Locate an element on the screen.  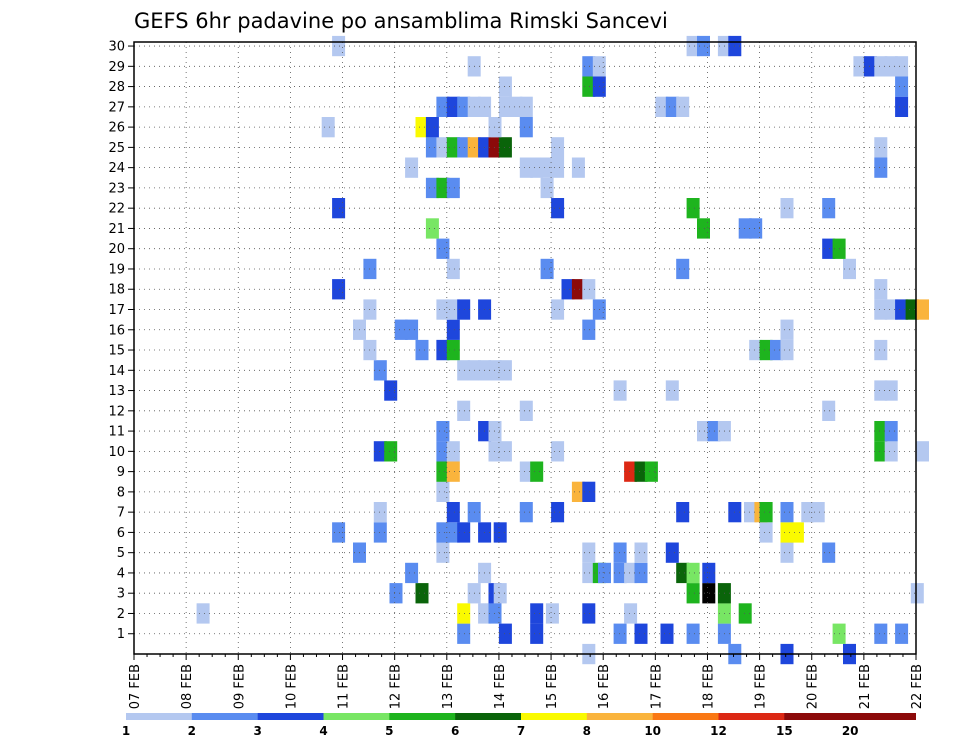
x-tick-label: 20 FEB is located at coordinates (813, 686).